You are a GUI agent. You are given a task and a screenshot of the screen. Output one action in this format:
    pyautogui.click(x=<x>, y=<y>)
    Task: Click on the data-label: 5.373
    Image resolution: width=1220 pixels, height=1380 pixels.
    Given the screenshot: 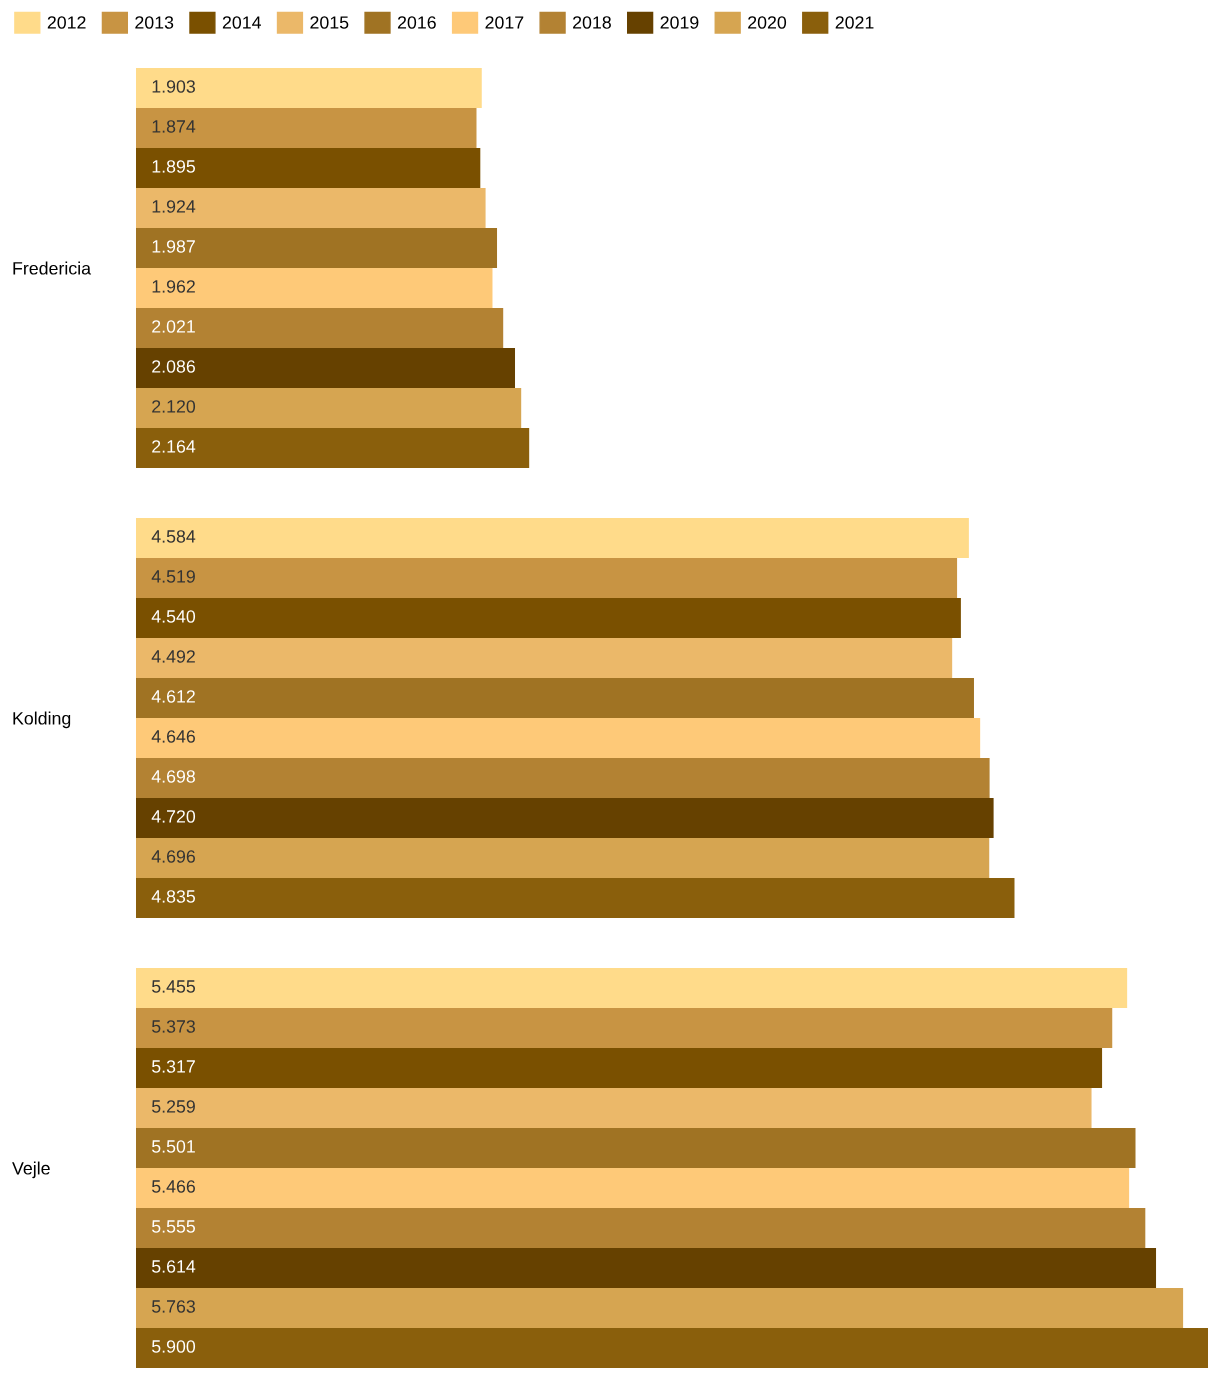 What is the action you would take?
    pyautogui.click(x=173, y=1026)
    